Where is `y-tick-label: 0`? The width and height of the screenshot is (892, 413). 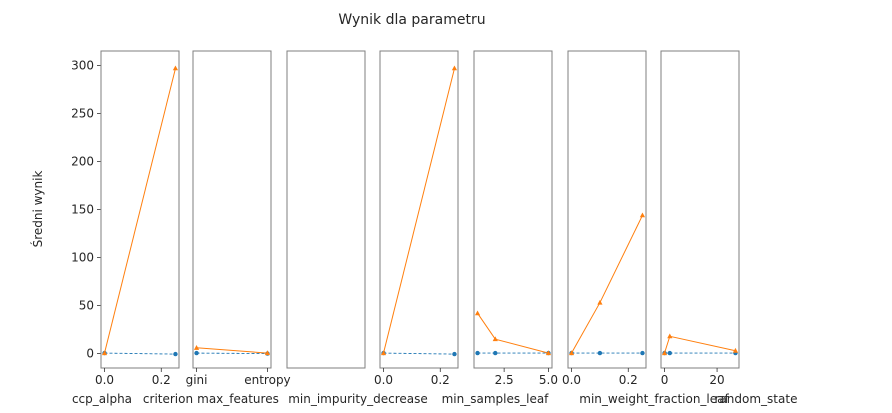
y-tick-label: 0 is located at coordinates (90, 354).